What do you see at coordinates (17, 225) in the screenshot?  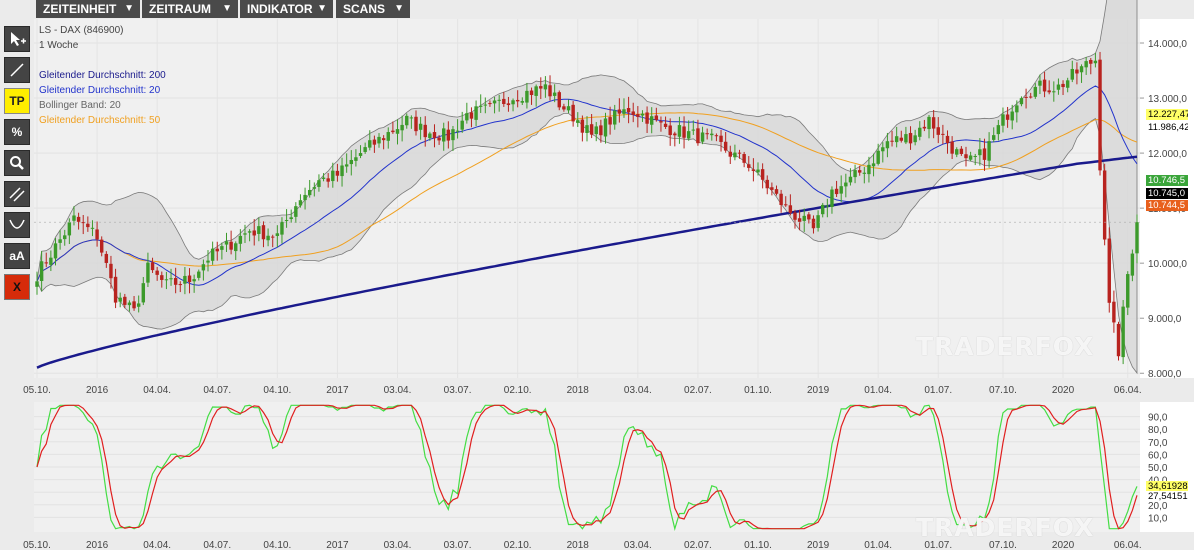 I see `arc-tool` at bounding box center [17, 225].